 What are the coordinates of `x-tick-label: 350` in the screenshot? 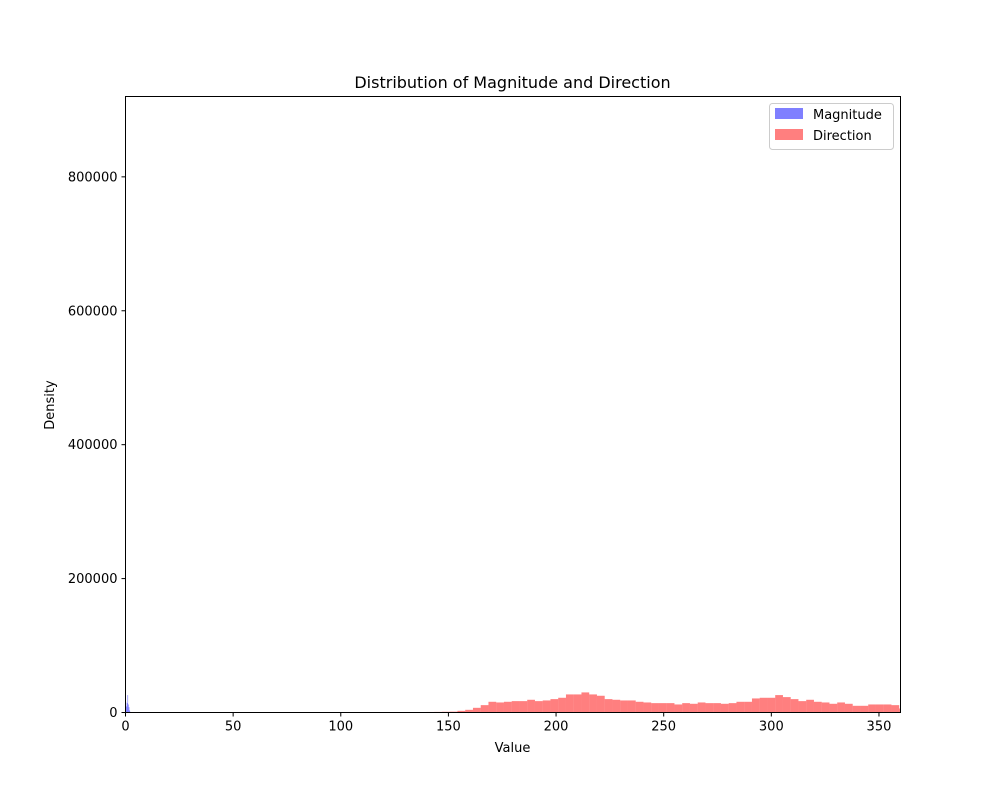 It's located at (879, 727).